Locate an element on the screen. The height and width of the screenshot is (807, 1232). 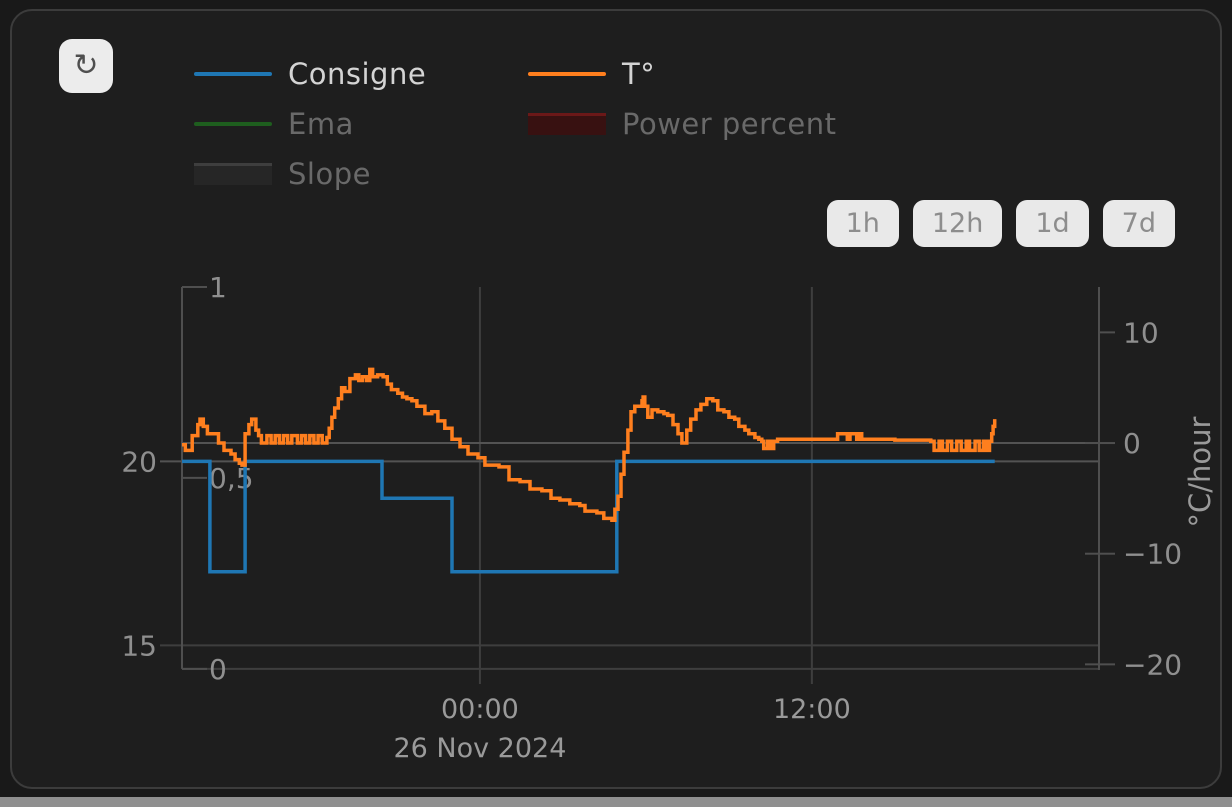
legend-label-temperature: T° is located at coordinates (639, 74).